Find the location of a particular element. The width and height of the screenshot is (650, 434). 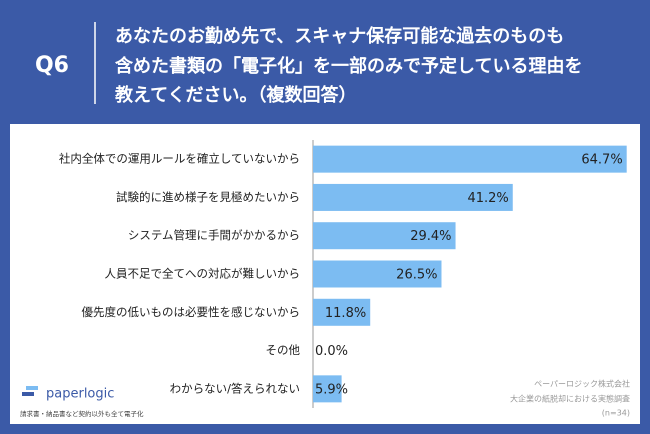

question-number: Q6 is located at coordinates (52, 65).